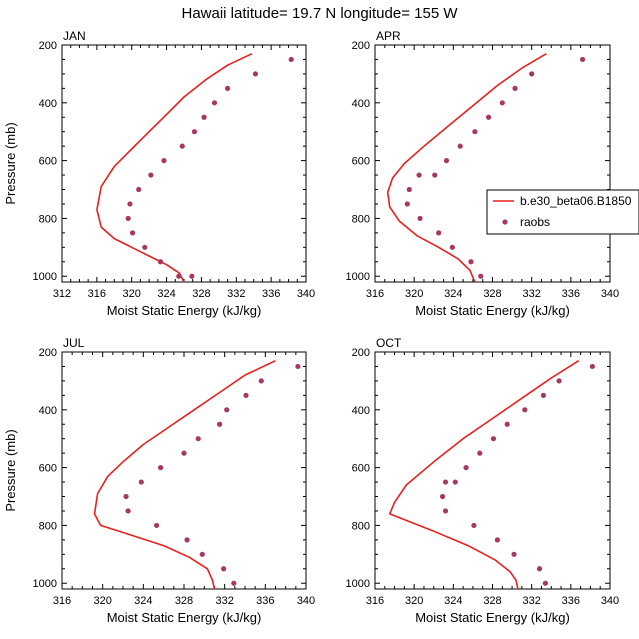 This screenshot has height=639, width=639. I want to click on x-tick-label-apr: 328, so click(492, 294).